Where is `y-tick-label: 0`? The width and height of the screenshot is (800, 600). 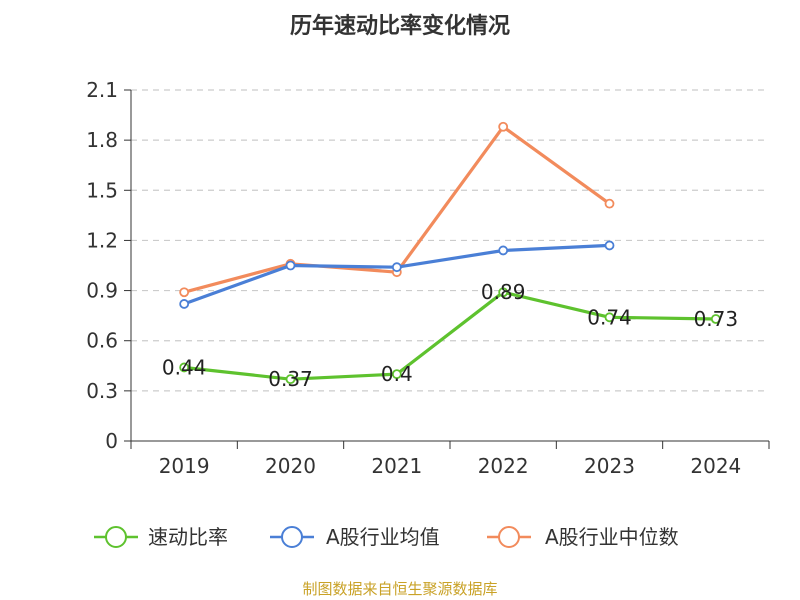
y-tick-label: 0 is located at coordinates (111, 441).